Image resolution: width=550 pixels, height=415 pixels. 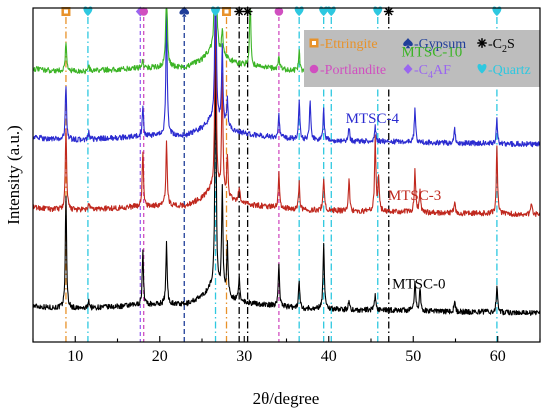 I want to click on phase-markers, so click(x=281, y=11).